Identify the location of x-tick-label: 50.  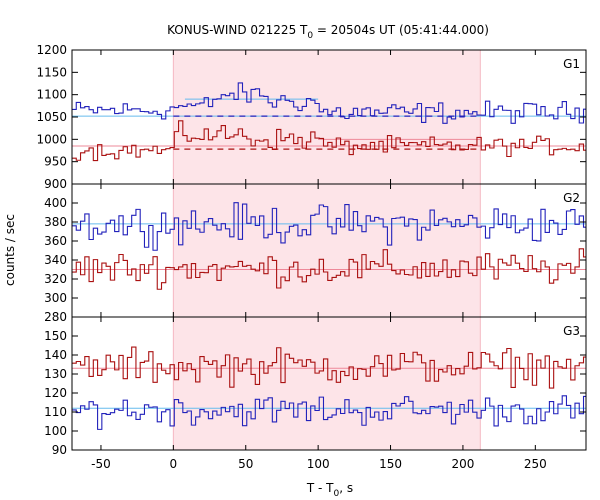
(245, 464).